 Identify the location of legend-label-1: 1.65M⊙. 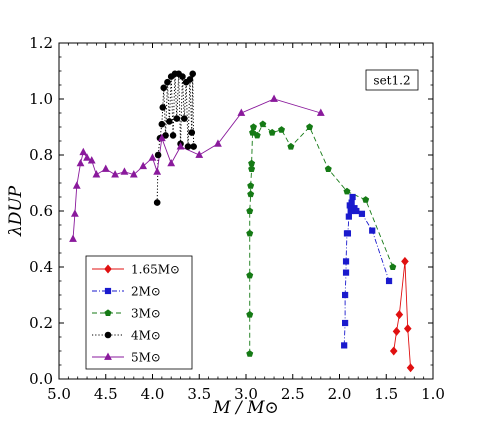
(155, 270).